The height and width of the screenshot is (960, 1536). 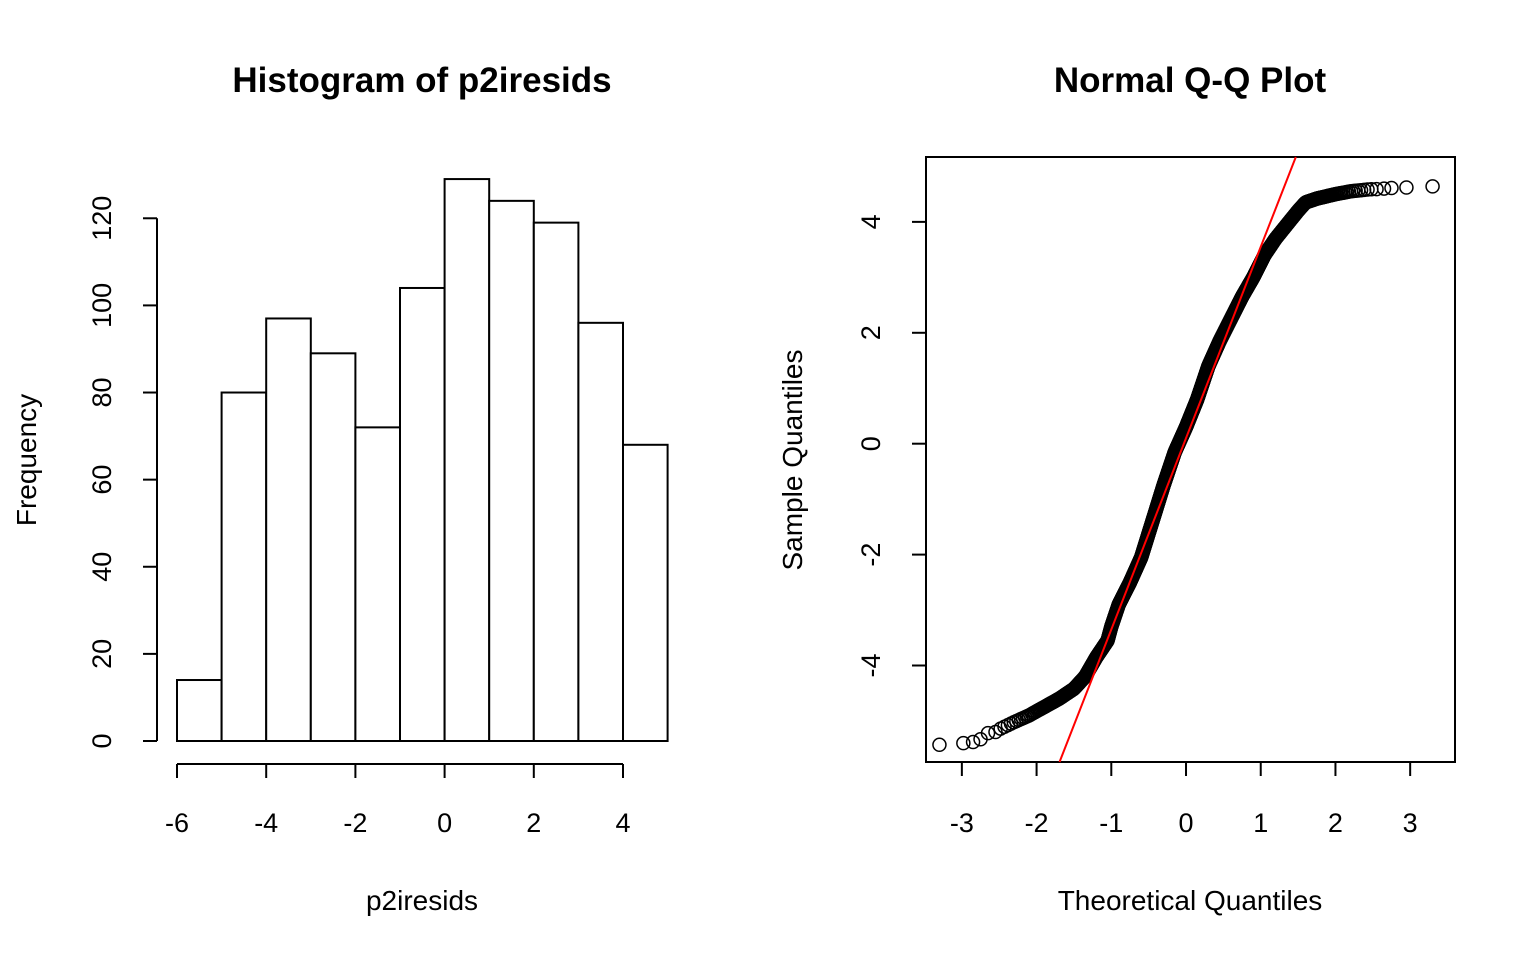 I want to click on histogram-x-tick-label: 4, so click(x=622, y=823).